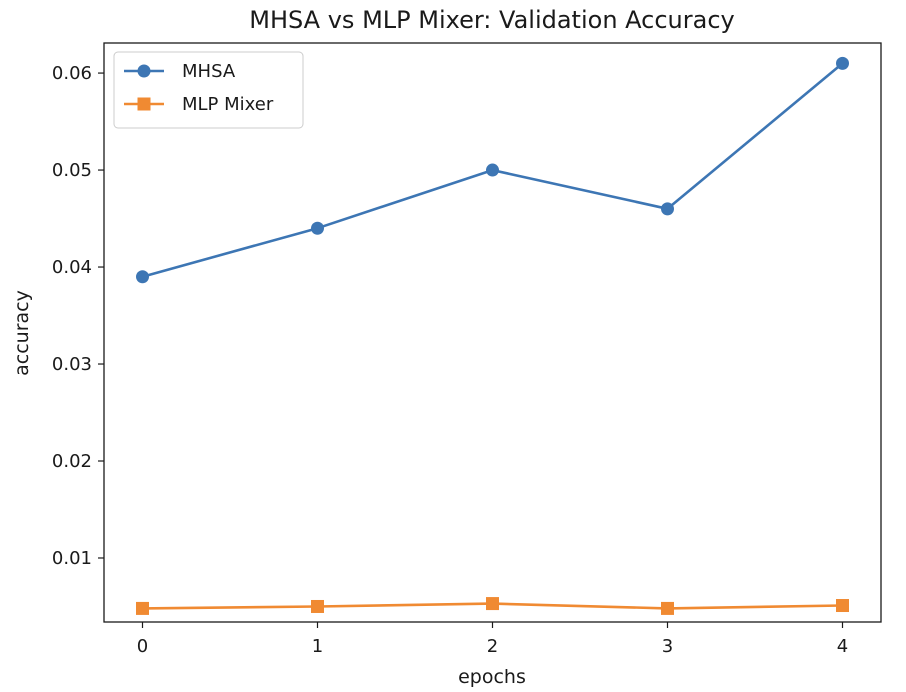 The width and height of the screenshot is (906, 692). Describe the element at coordinates (842, 646) in the screenshot. I see `x-tick-label: 4` at that location.